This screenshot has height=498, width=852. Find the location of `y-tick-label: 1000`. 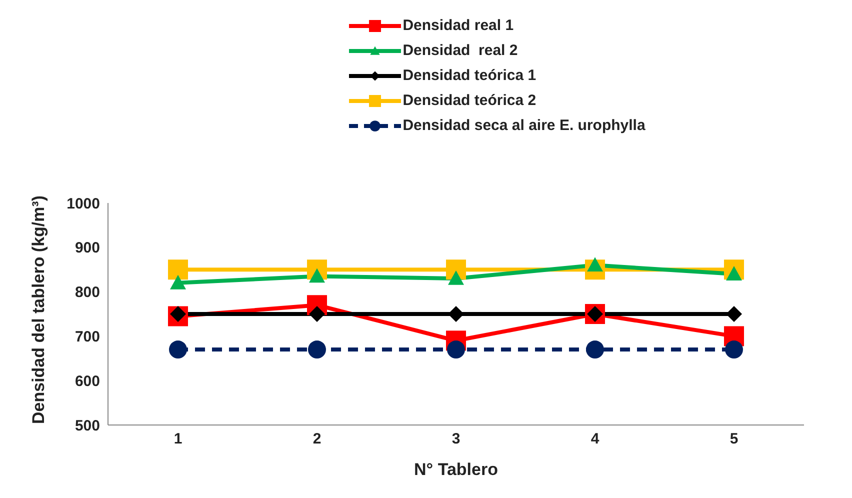

y-tick-label: 1000 is located at coordinates (83, 203).